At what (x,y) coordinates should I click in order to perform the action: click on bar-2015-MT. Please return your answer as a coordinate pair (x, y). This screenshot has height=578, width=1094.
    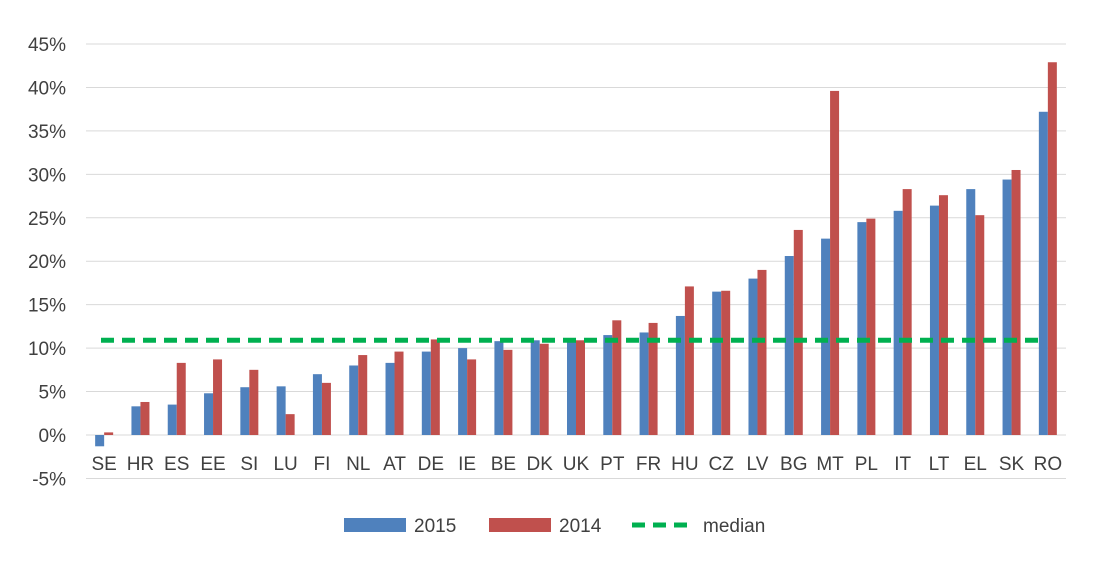
    Looking at the image, I should click on (826, 336).